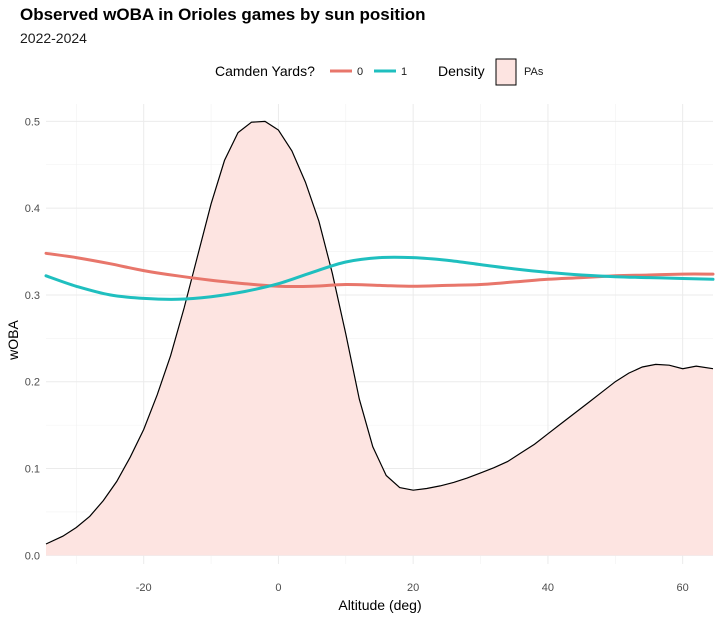 Image resolution: width=721 pixels, height=619 pixels. Describe the element at coordinates (265, 71) in the screenshot. I see `legend-color-title: Camden Yards?` at that location.